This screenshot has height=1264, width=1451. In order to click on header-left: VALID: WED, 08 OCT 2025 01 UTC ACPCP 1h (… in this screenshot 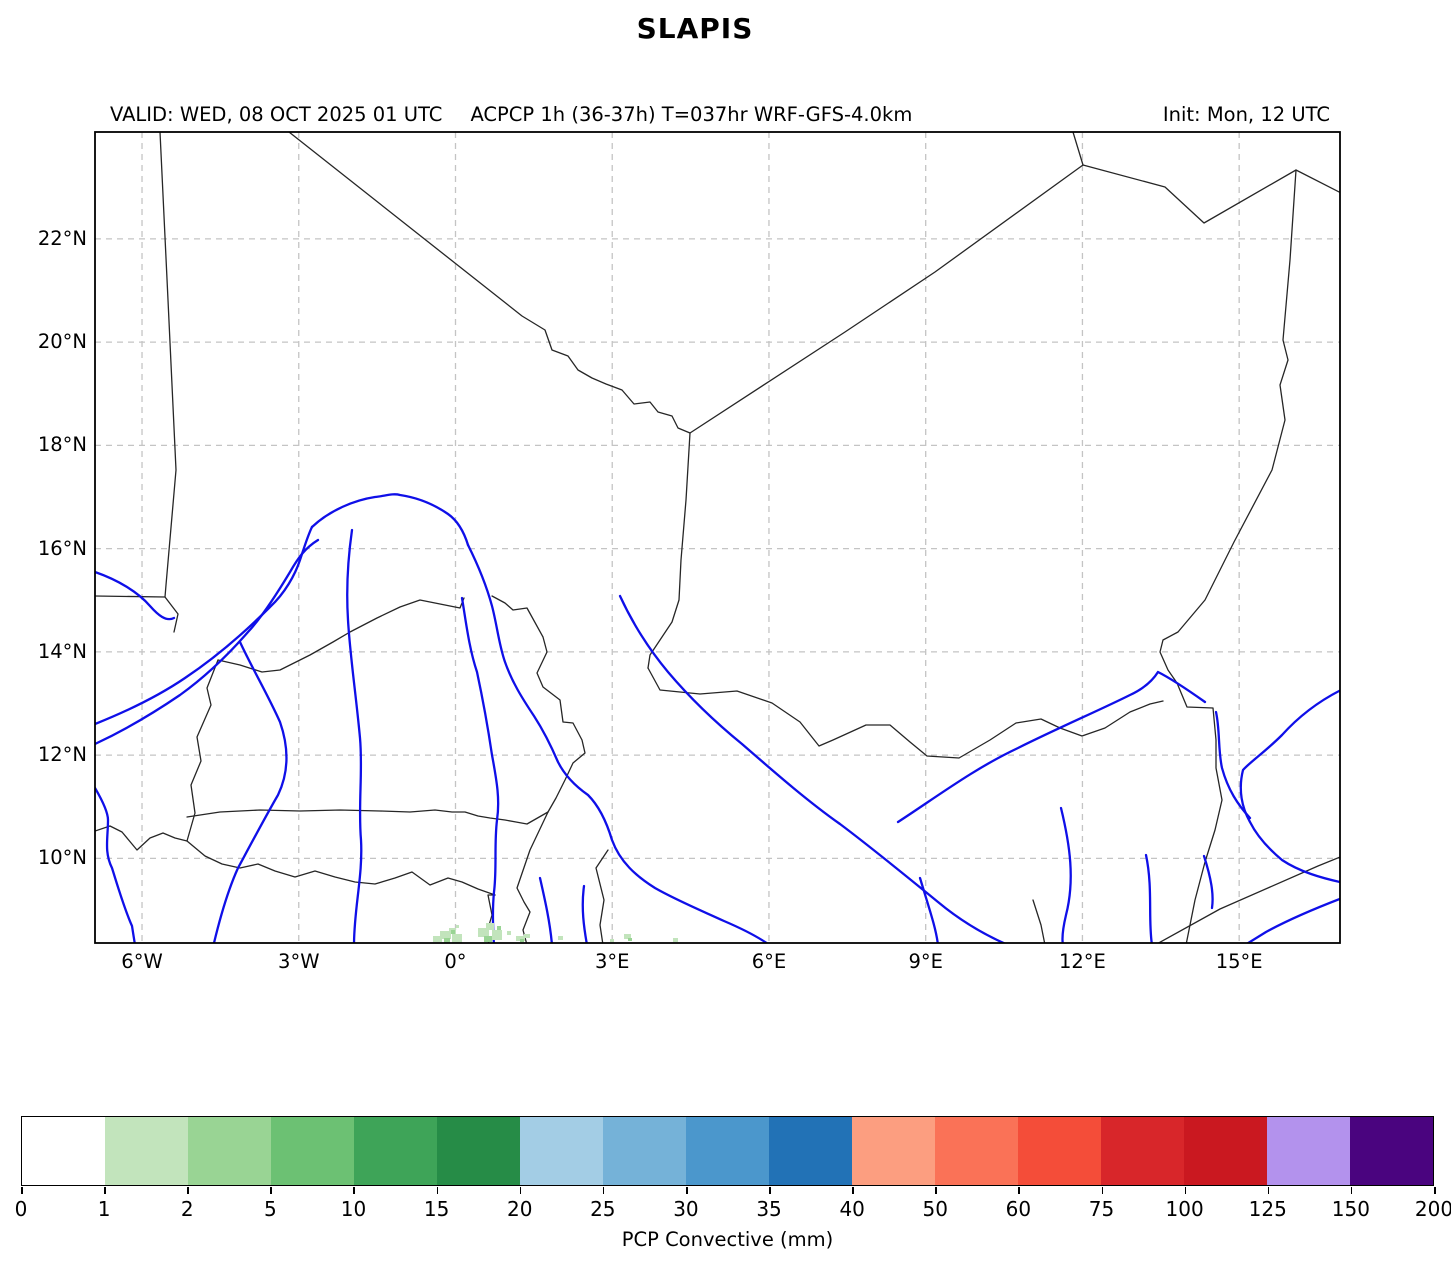, I will do `click(511, 114)`.